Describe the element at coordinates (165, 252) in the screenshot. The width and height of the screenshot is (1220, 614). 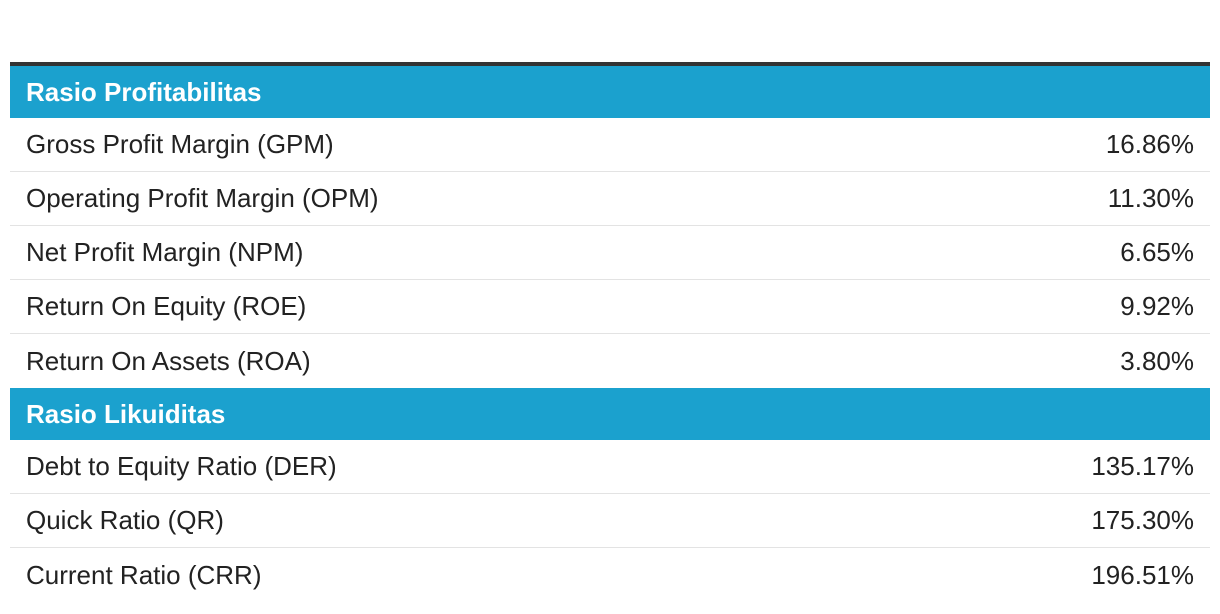
I see `row-label: Net Profit Margin (NPM)` at that location.